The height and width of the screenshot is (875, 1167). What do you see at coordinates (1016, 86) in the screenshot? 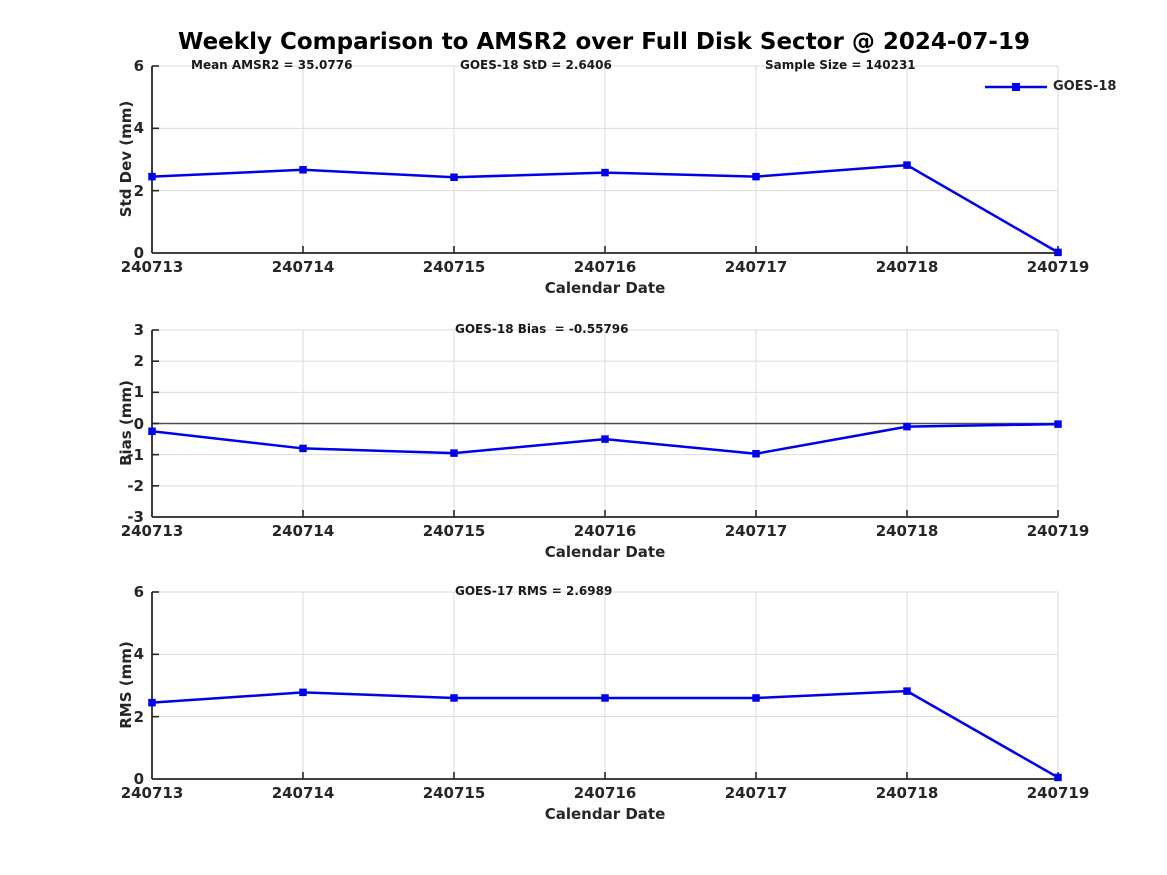
I see `legend-line-marker-icon` at bounding box center [1016, 86].